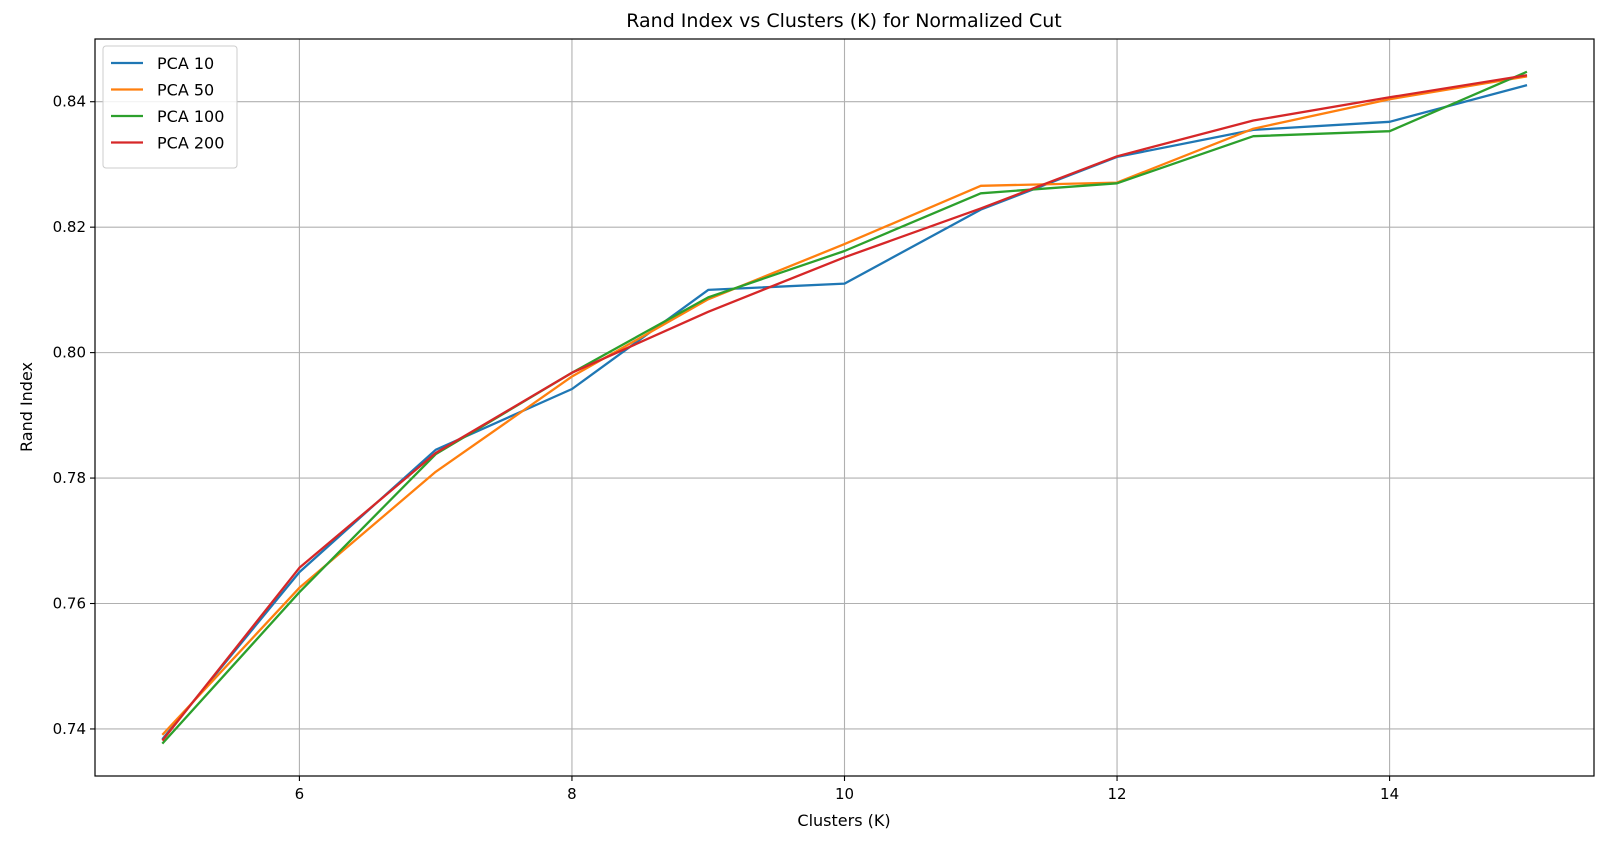 This screenshot has height=846, width=1607. What do you see at coordinates (300, 794) in the screenshot?
I see `x-tick-label: 6` at bounding box center [300, 794].